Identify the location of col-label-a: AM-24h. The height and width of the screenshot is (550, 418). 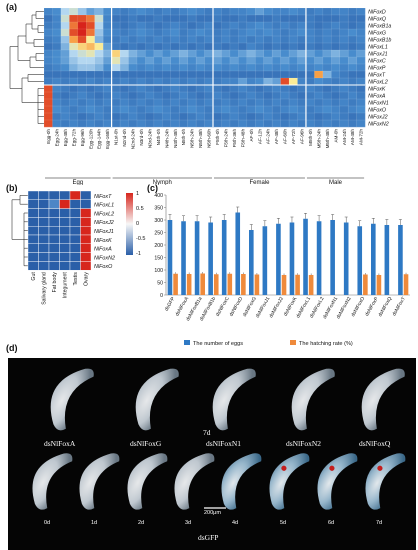
(344, 137).